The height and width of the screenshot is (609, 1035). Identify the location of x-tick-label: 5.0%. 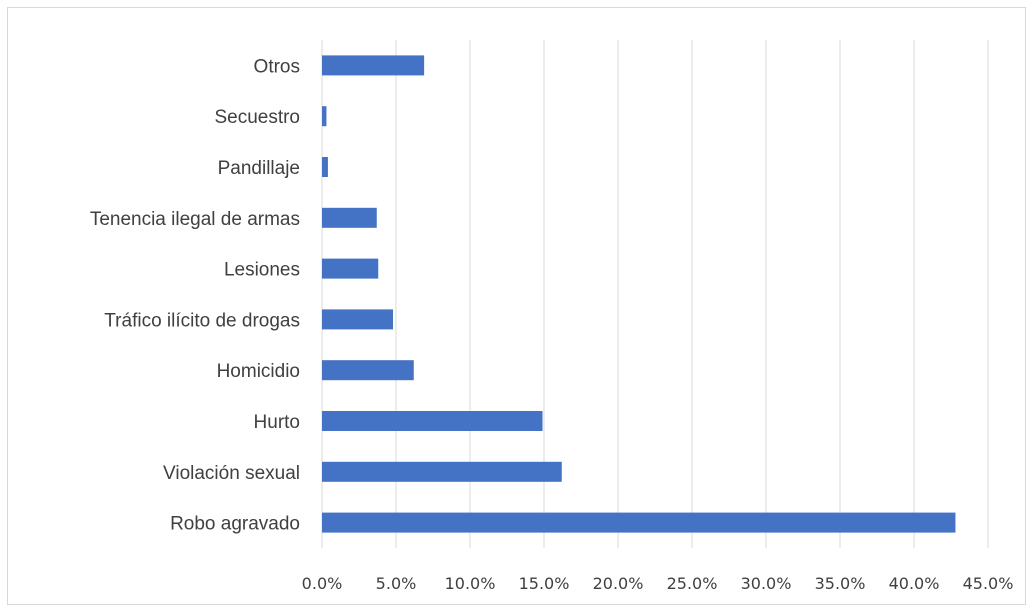
(396, 583).